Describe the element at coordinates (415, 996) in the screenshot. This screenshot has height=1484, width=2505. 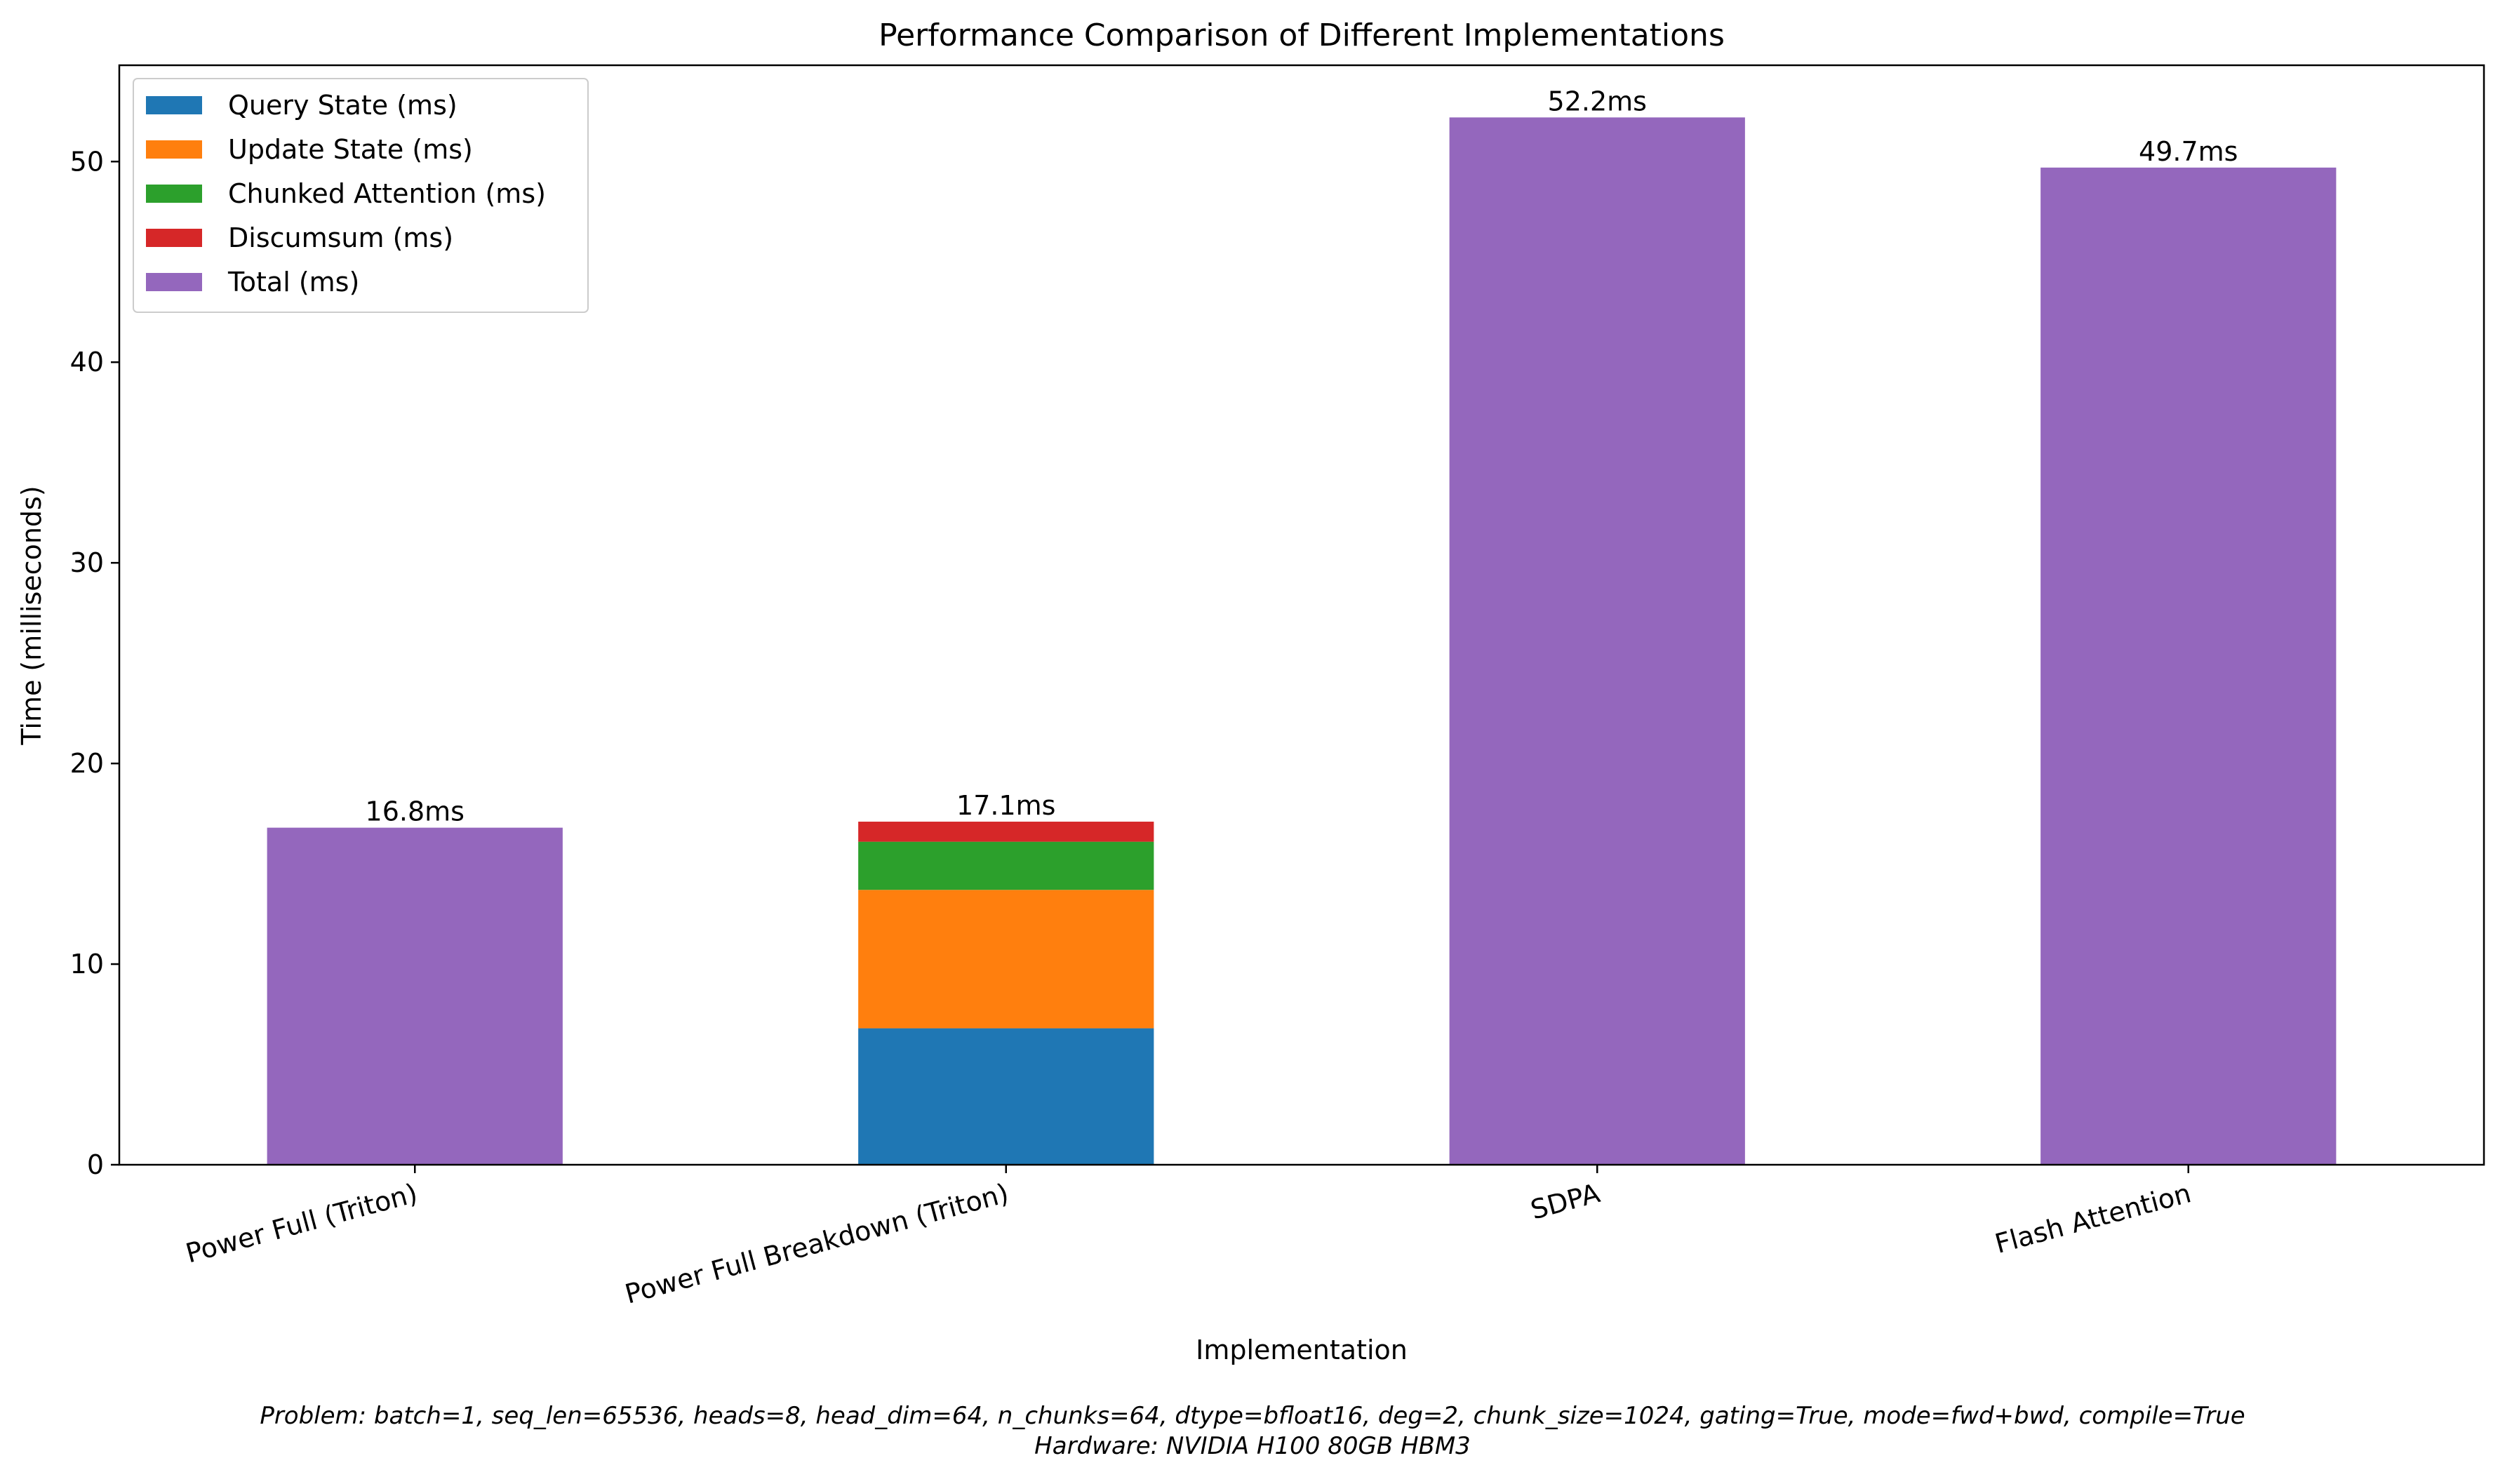
I see `bar-total-ms-power-full-triton` at that location.